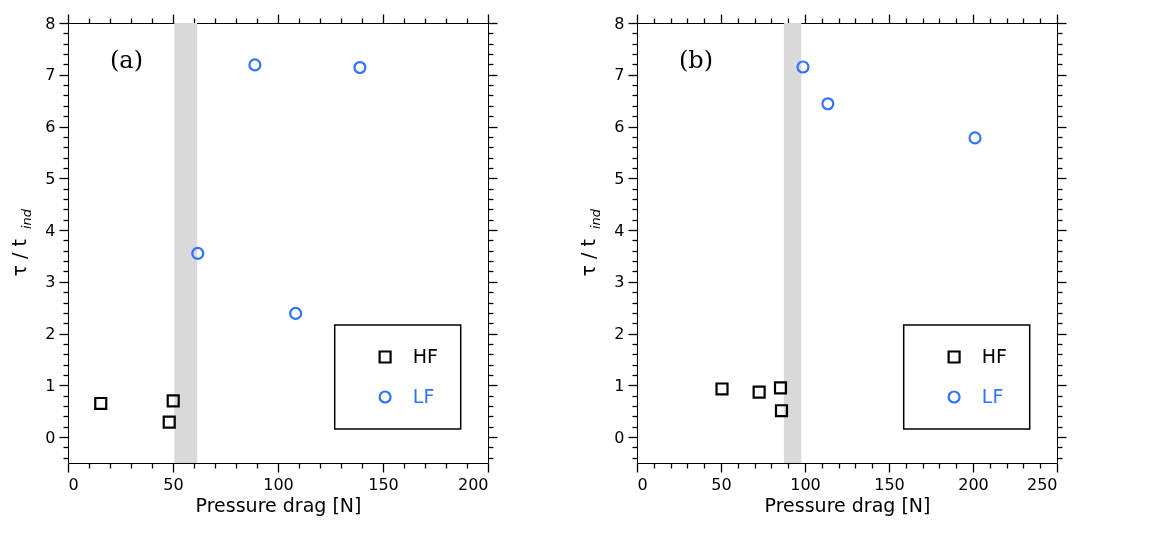  I want to click on x-tick-label: 250, so click(1042, 484).